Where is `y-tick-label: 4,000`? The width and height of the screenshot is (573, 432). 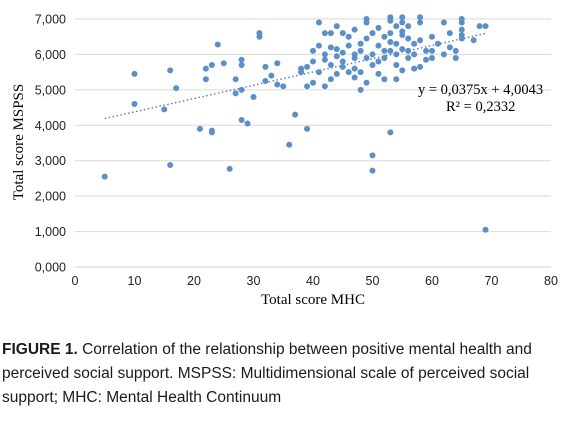
y-tick-label: 4,000 is located at coordinates (50, 126).